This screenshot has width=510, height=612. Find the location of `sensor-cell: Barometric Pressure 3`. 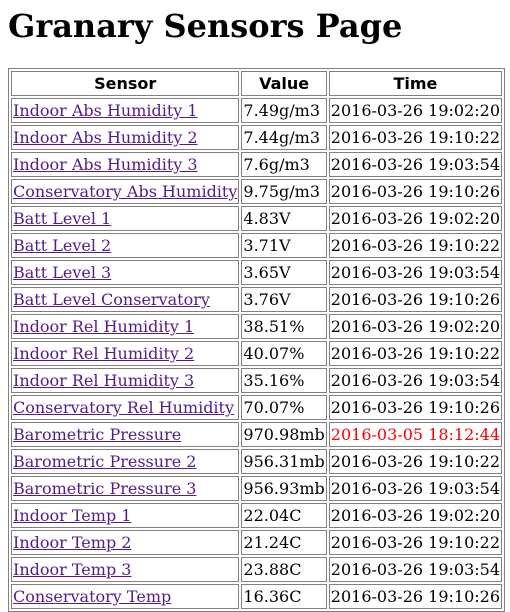

sensor-cell: Barometric Pressure 3 is located at coordinates (125, 488).